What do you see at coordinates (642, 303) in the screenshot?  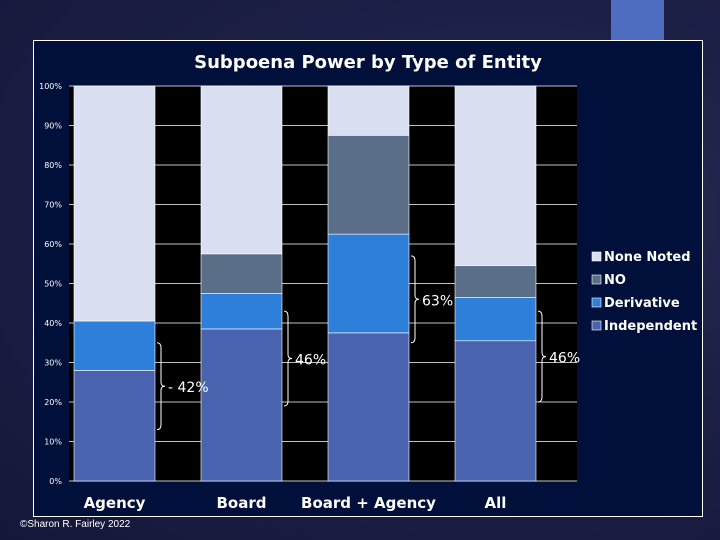 I see `legend-label: Derivative` at bounding box center [642, 303].